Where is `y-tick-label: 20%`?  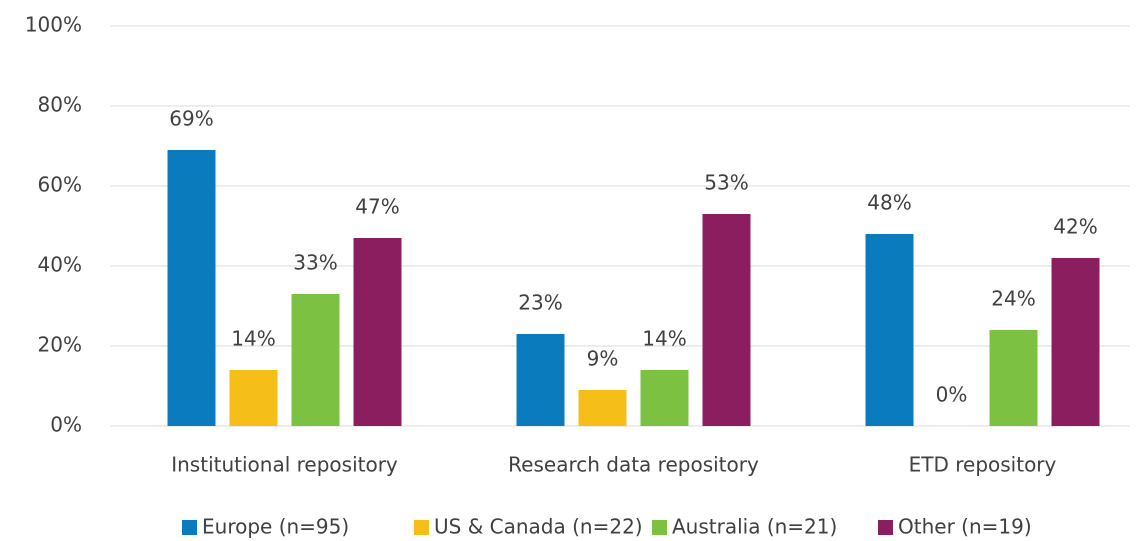
y-tick-label: 20% is located at coordinates (60, 345).